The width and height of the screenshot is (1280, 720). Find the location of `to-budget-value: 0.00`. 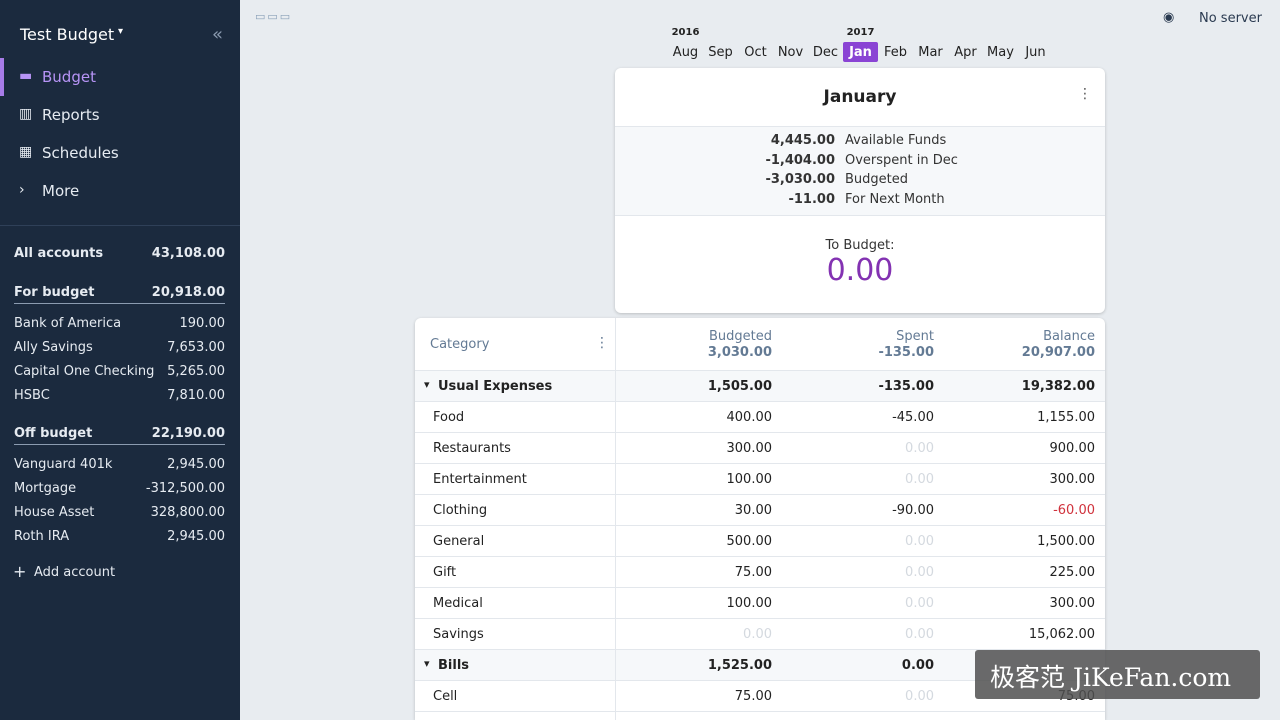

to-budget-value: 0.00 is located at coordinates (860, 270).